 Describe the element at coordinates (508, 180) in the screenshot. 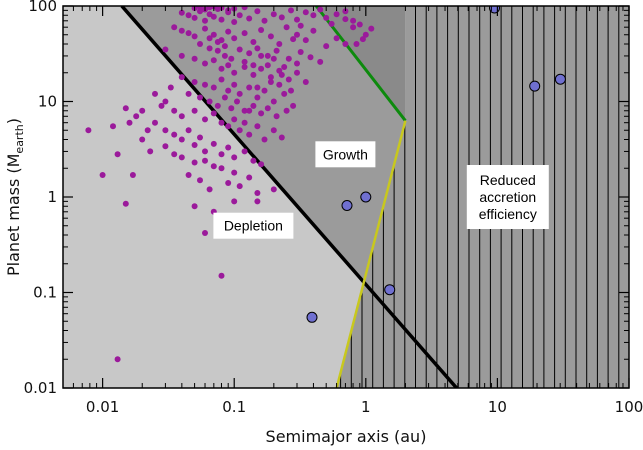

I see `reduced-label-line-1: Reduced` at that location.